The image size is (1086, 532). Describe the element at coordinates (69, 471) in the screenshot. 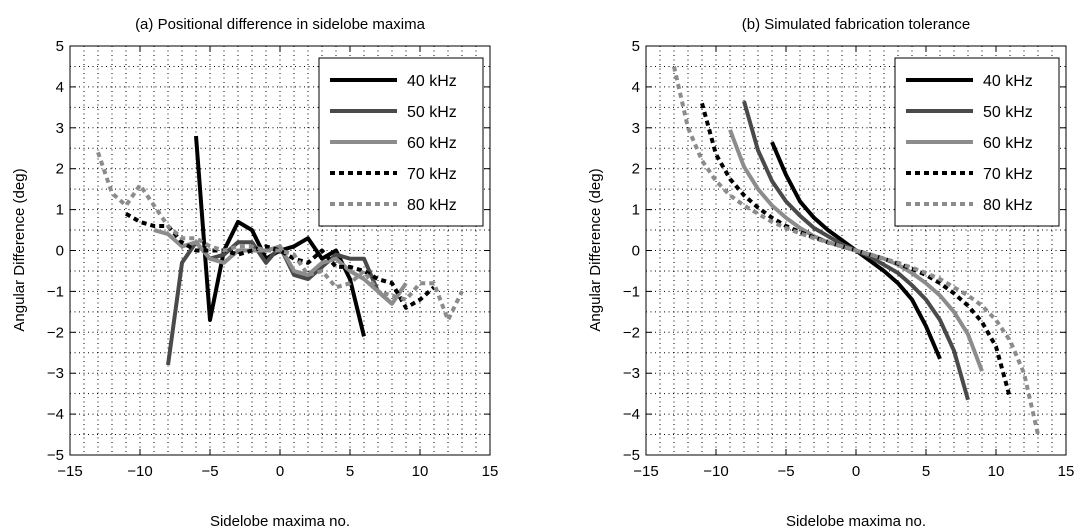

I see `chart-a-xtick-label: −15` at that location.